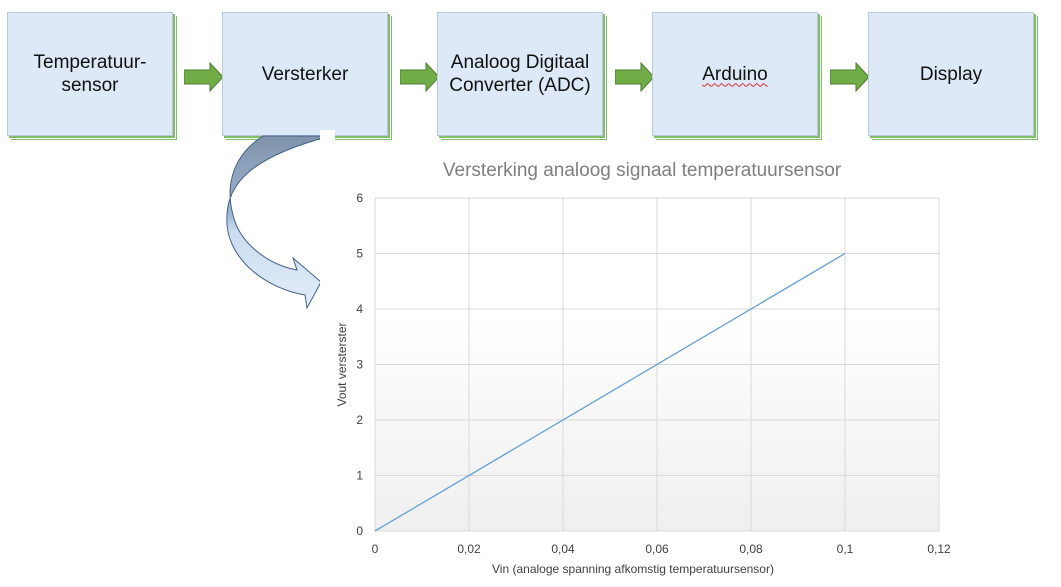  What do you see at coordinates (939, 549) in the screenshot?
I see `x-tick-label: 0,12` at bounding box center [939, 549].